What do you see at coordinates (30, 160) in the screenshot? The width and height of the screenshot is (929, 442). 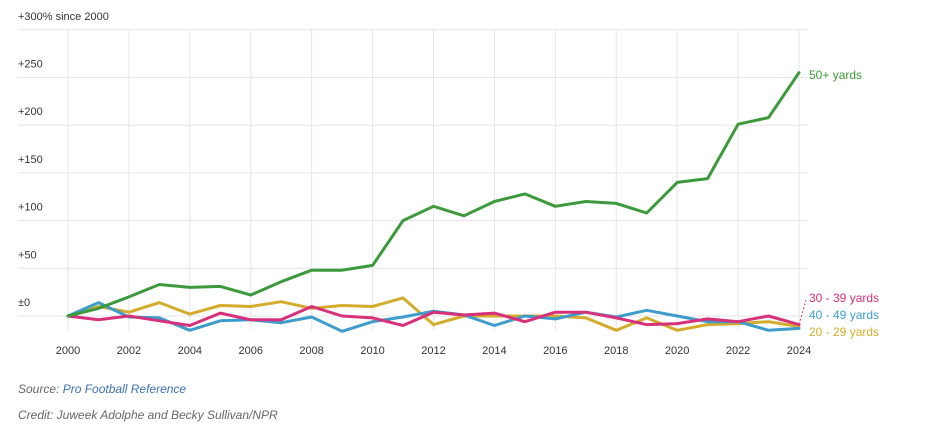 I see `y-tick-label: +150` at bounding box center [30, 160].